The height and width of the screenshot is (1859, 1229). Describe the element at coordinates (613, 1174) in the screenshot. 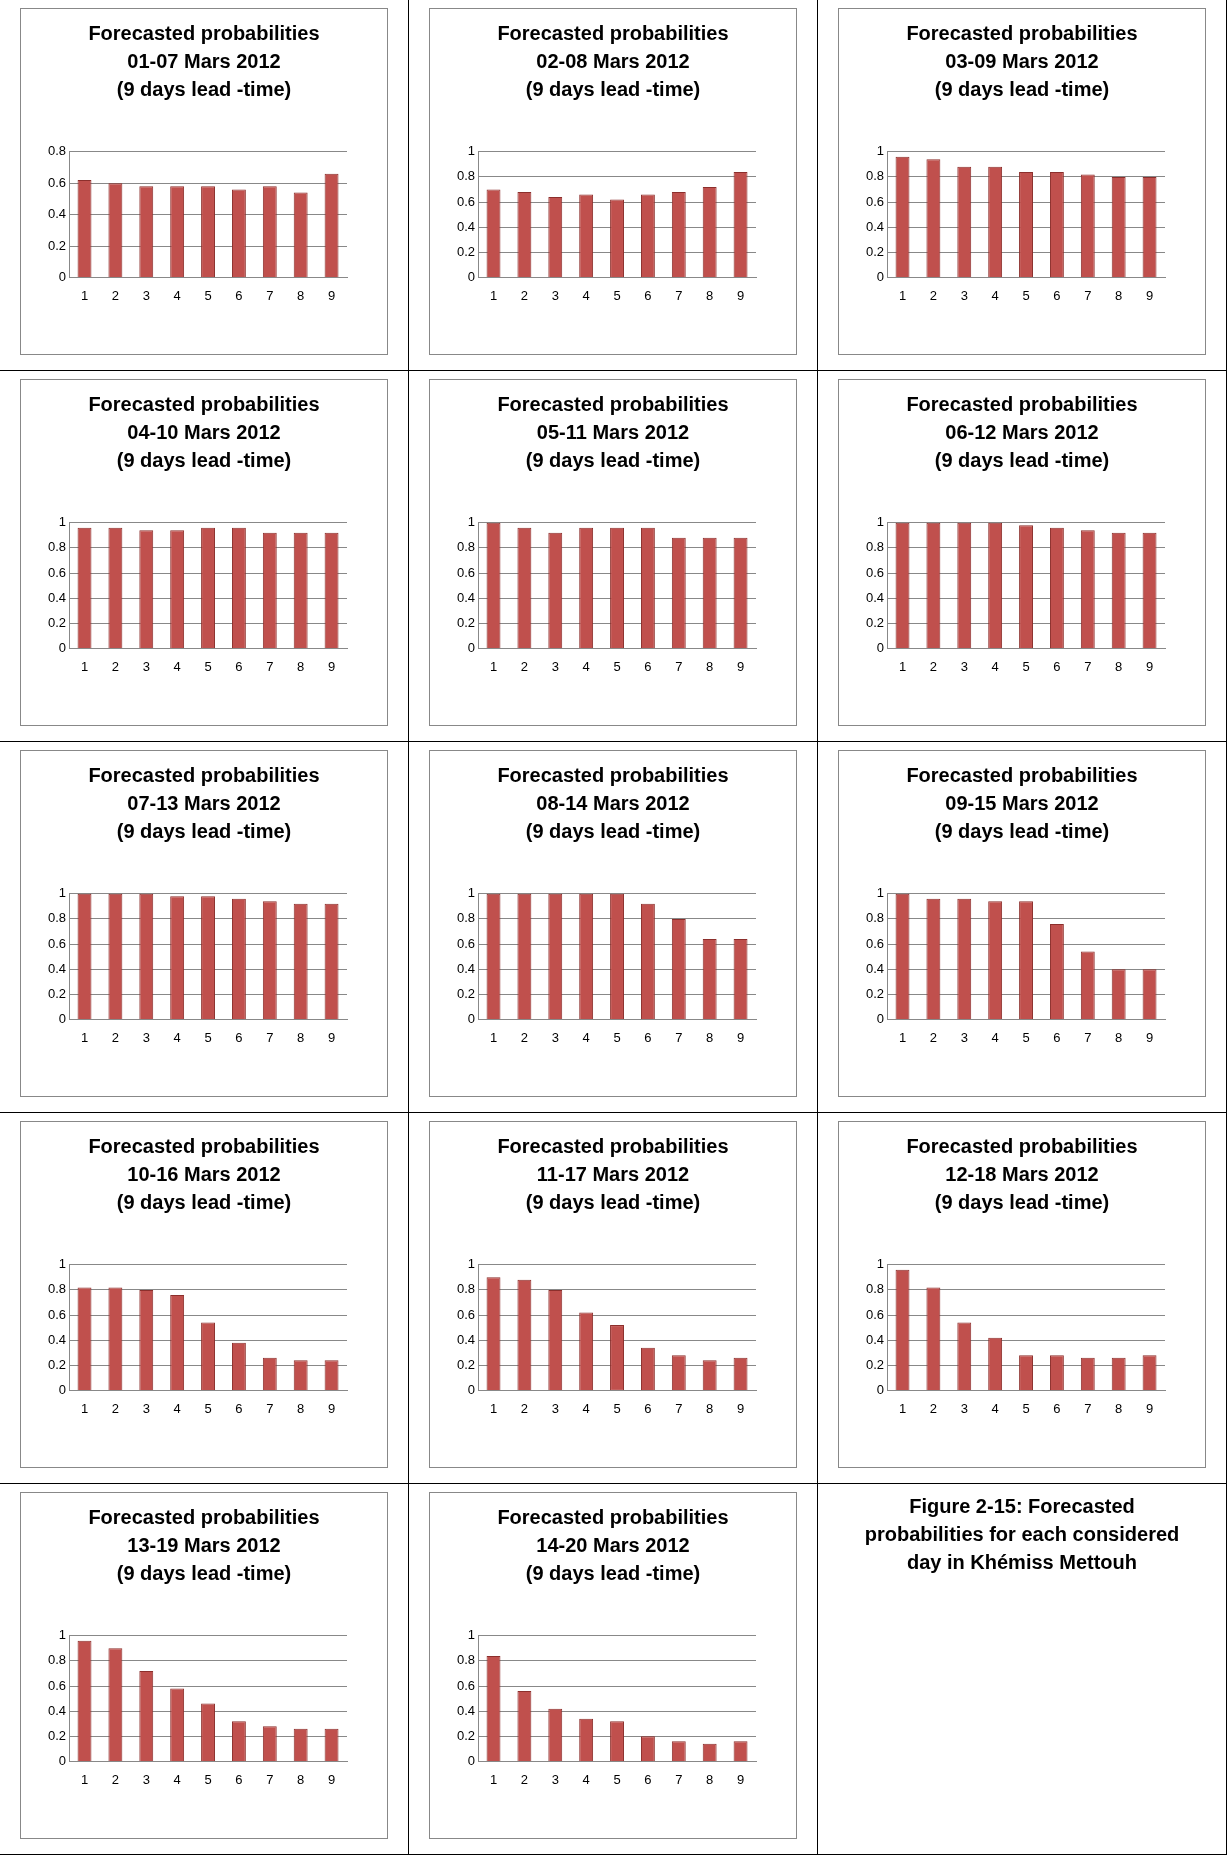

I see `chart-title: Forecasted probabilities 11-17 Mars 2012 (9 days lead -time)` at that location.